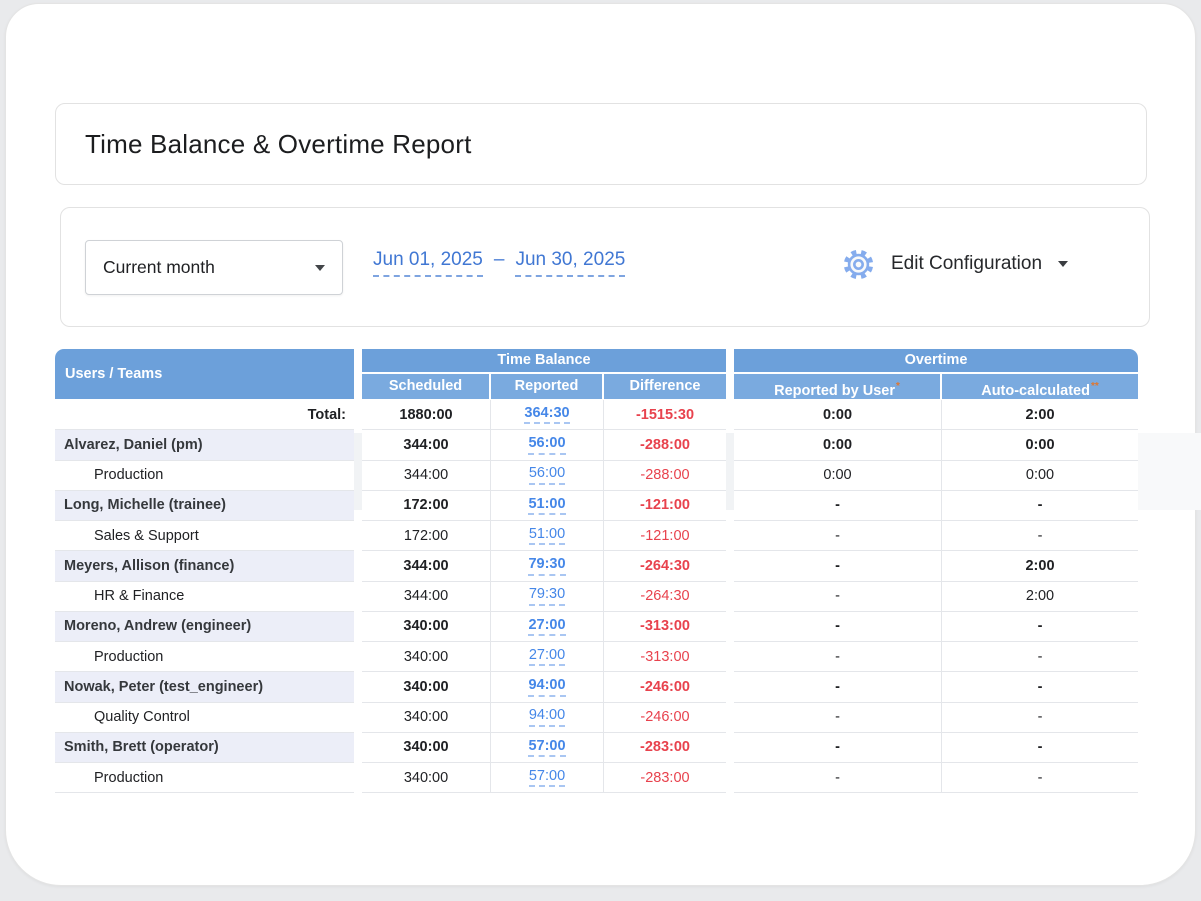 Image resolution: width=1201 pixels, height=901 pixels. I want to click on reported-cell: 56:00, so click(546, 475).